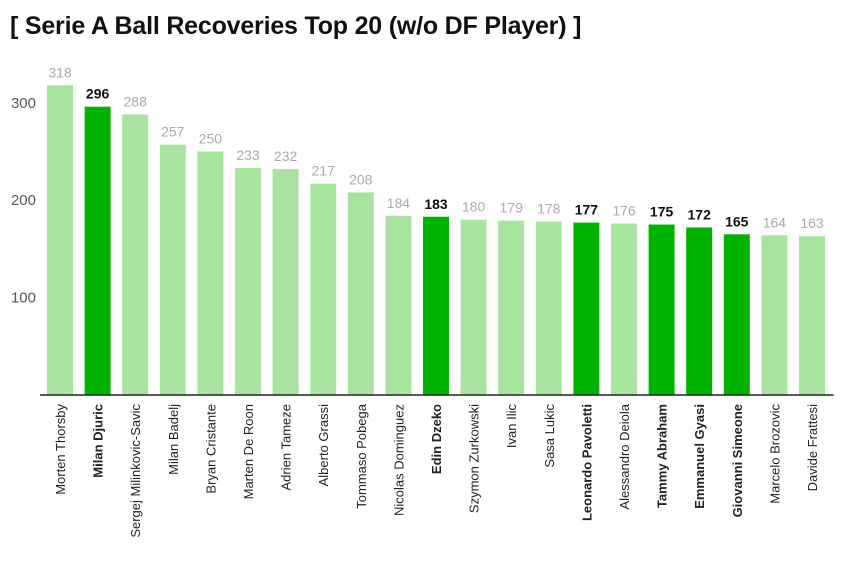 Image resolution: width=844 pixels, height=564 pixels. What do you see at coordinates (399, 203) in the screenshot?
I see `value-label: 184` at bounding box center [399, 203].